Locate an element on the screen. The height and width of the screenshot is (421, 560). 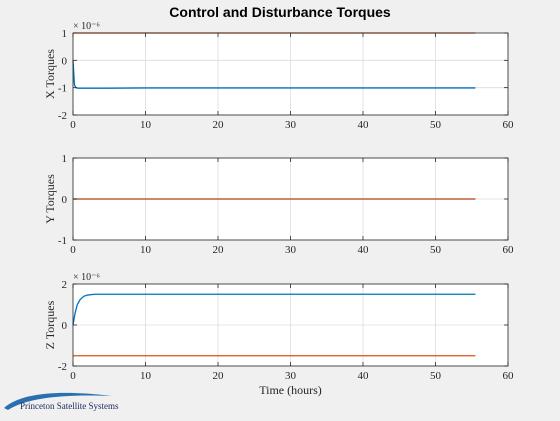
y-axis-label: Y Torques is located at coordinates (50, 199).